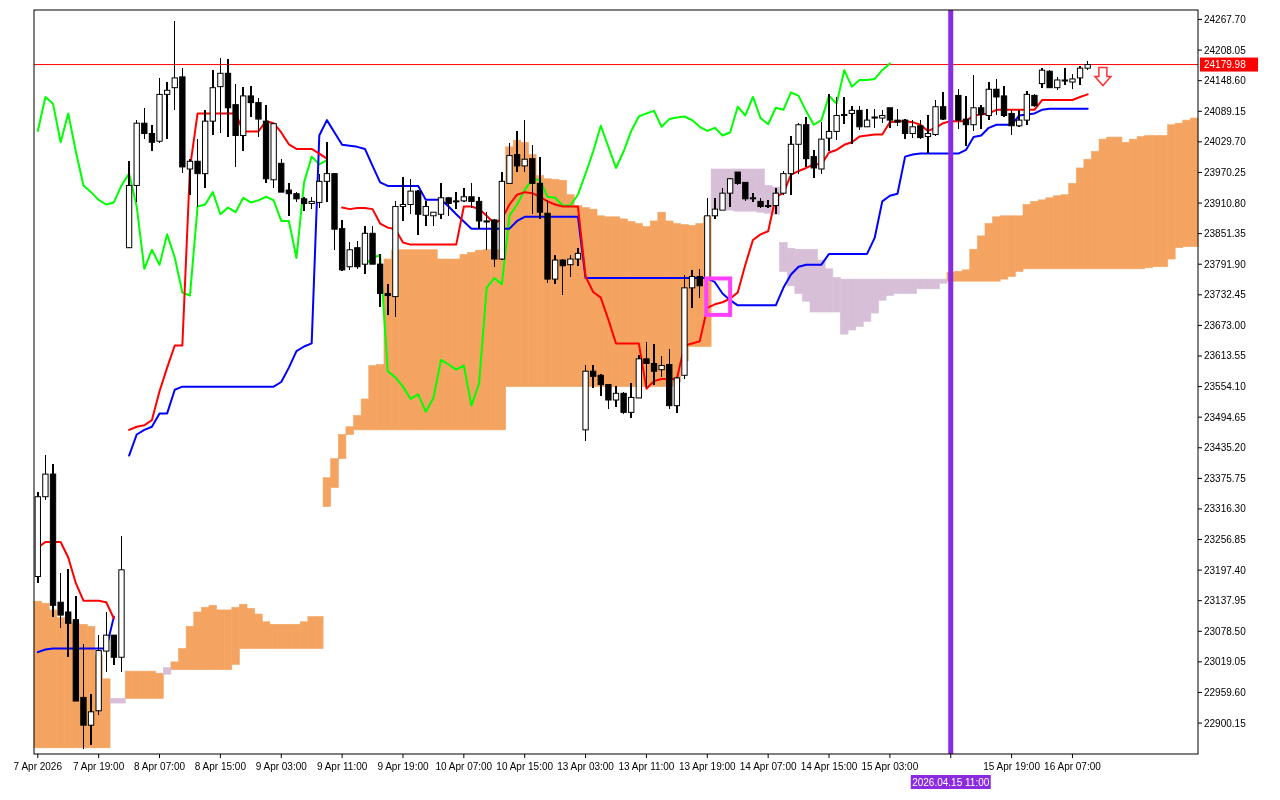 The width and height of the screenshot is (1280, 800). I want to click on y-tick-label: 23256.85, so click(1225, 540).